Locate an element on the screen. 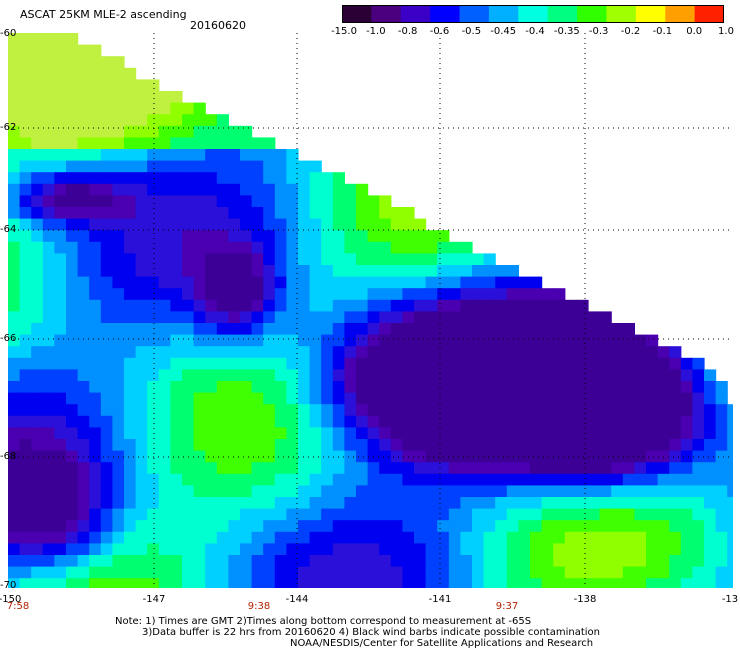  y-tick-label: -66 is located at coordinates (8, 338).